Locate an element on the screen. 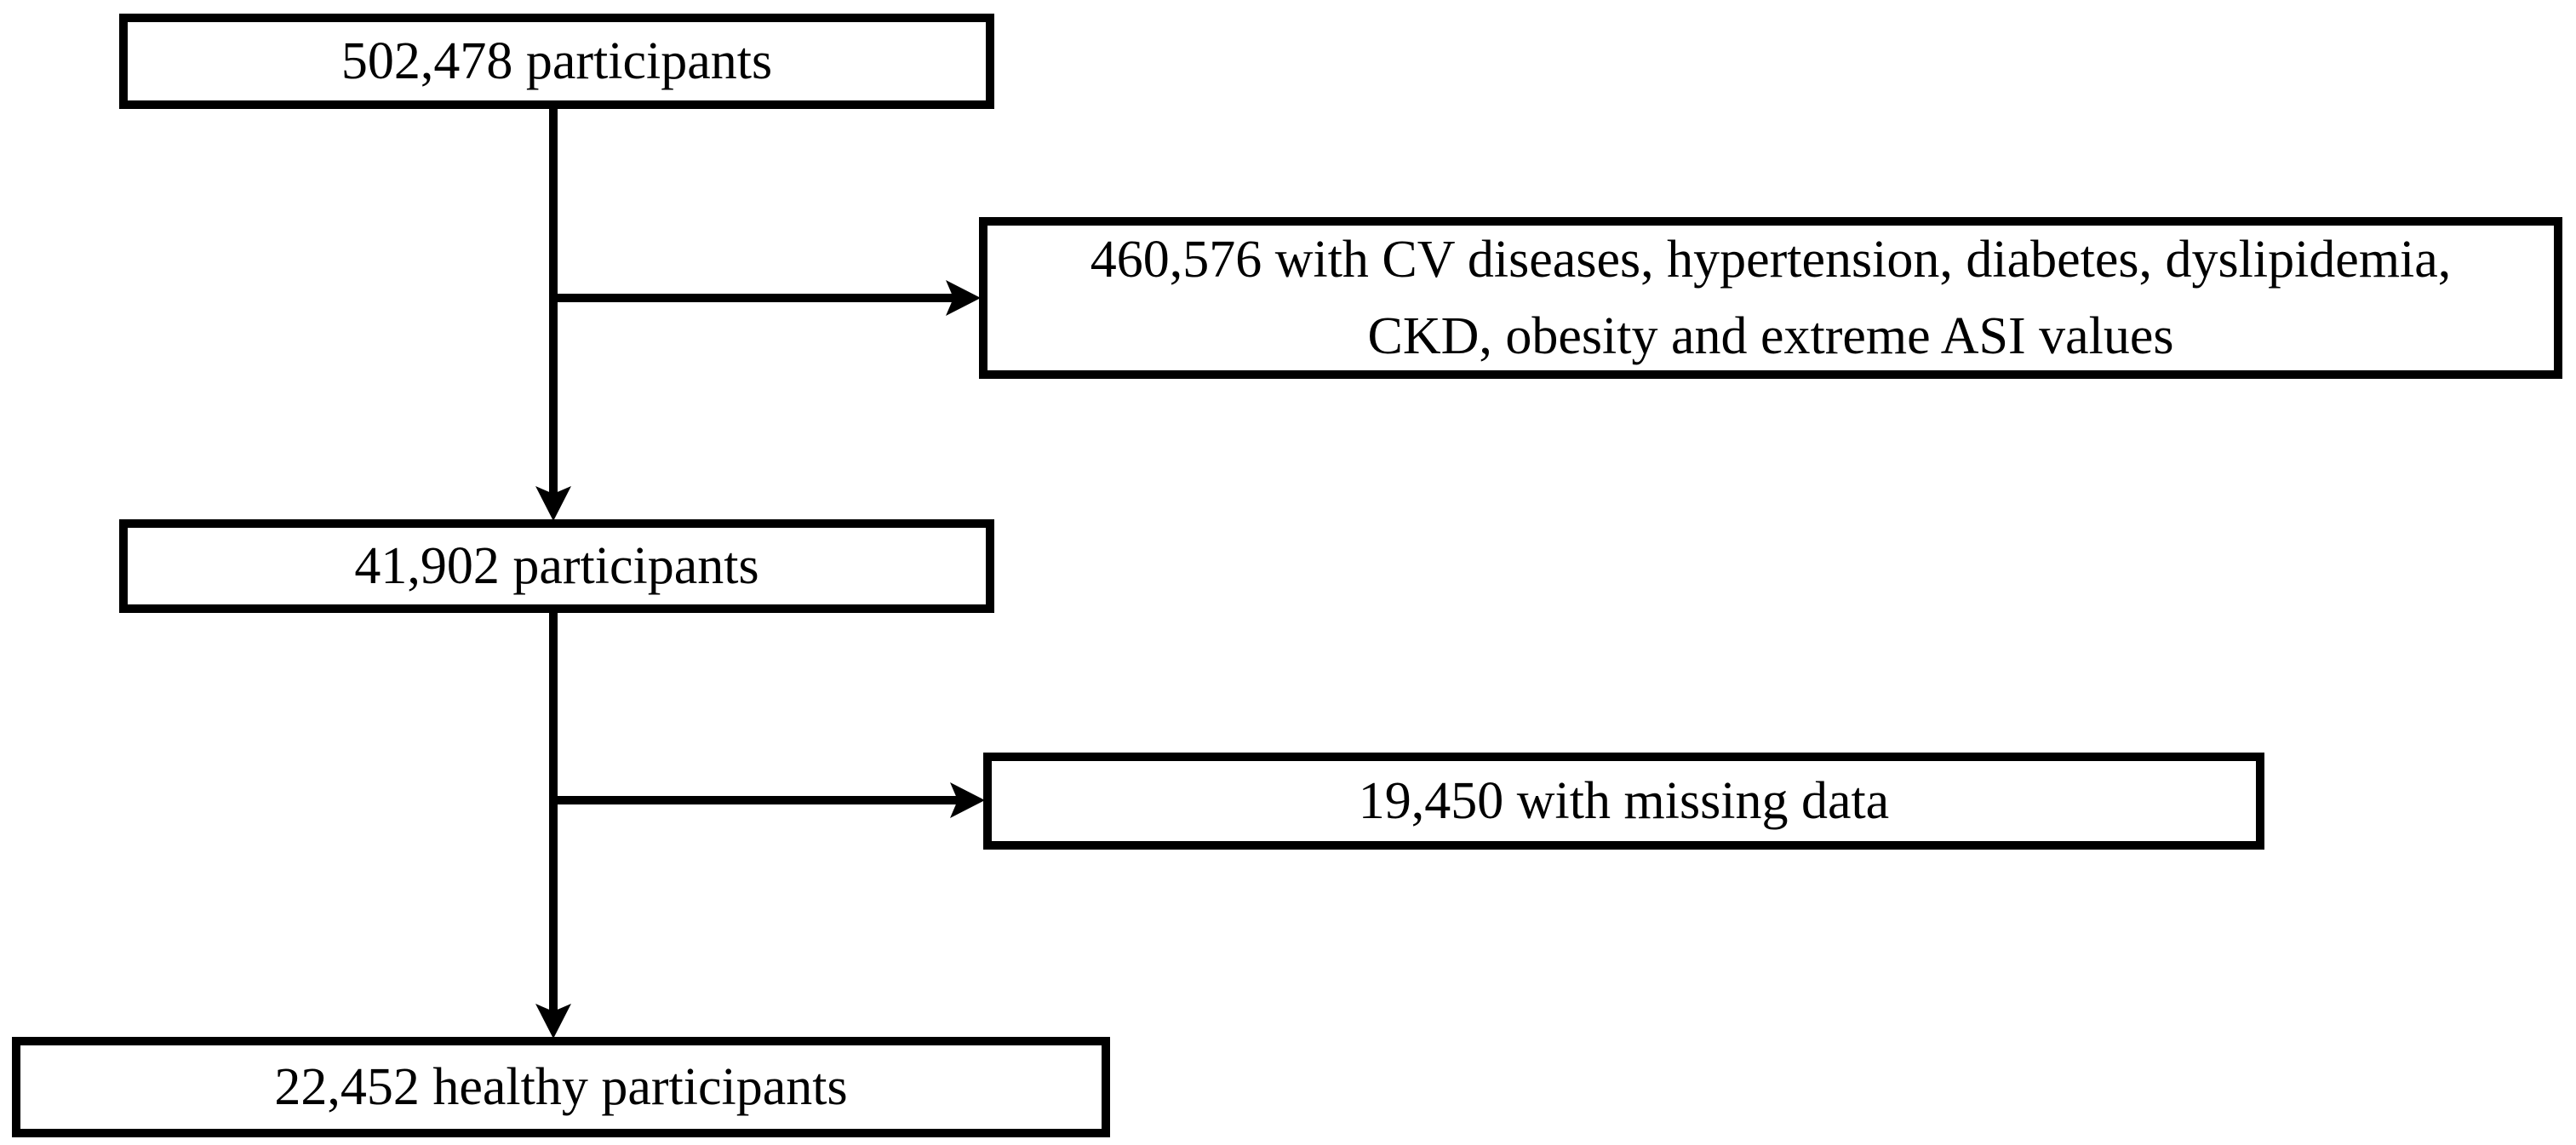 This screenshot has width=2576, height=1145. node-exclusion-missing-data-text: 19,450 with missing data is located at coordinates (1624, 801).